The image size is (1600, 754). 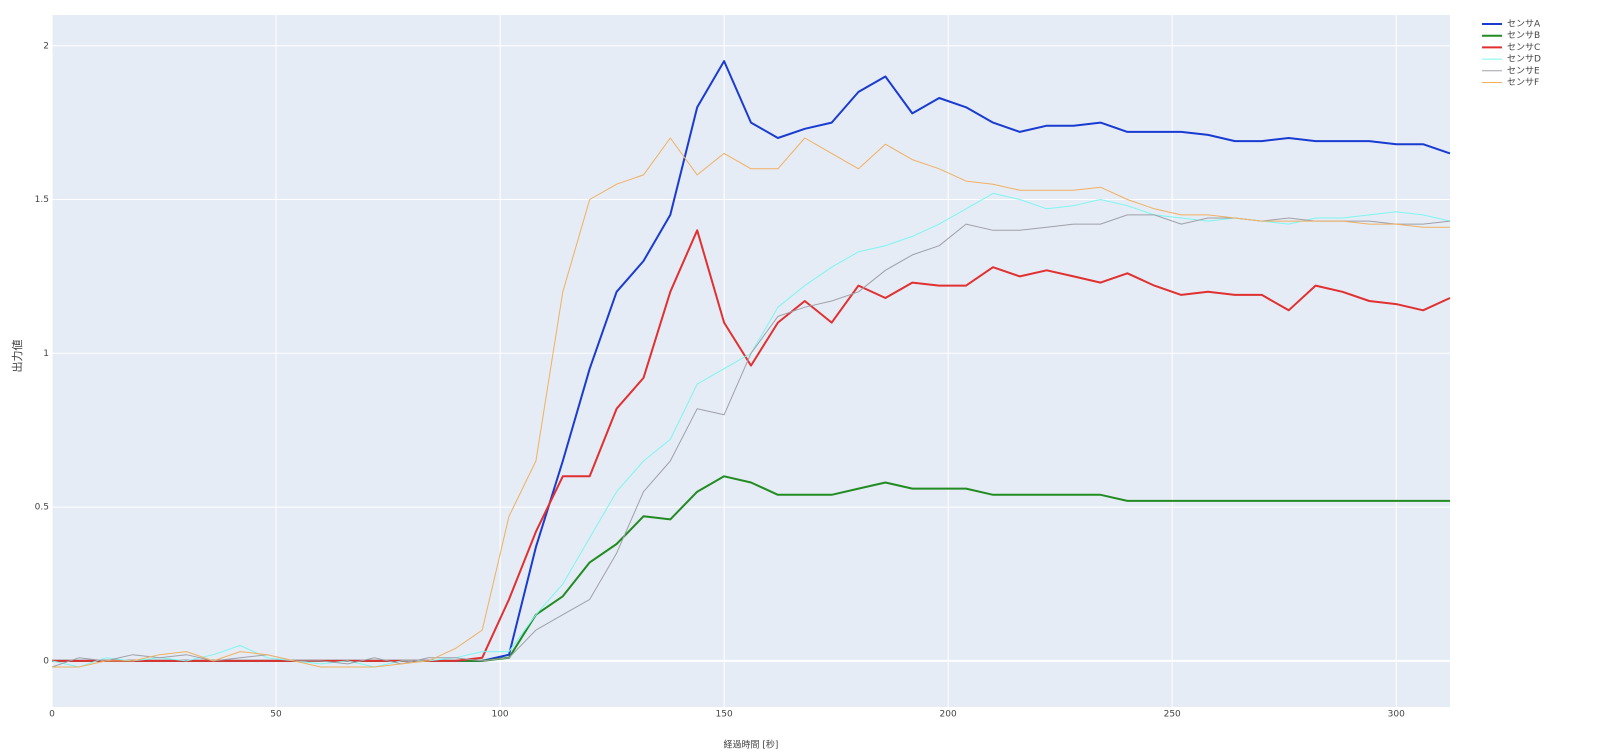 What do you see at coordinates (42, 200) in the screenshot?
I see `y-tick-label: 1.5` at bounding box center [42, 200].